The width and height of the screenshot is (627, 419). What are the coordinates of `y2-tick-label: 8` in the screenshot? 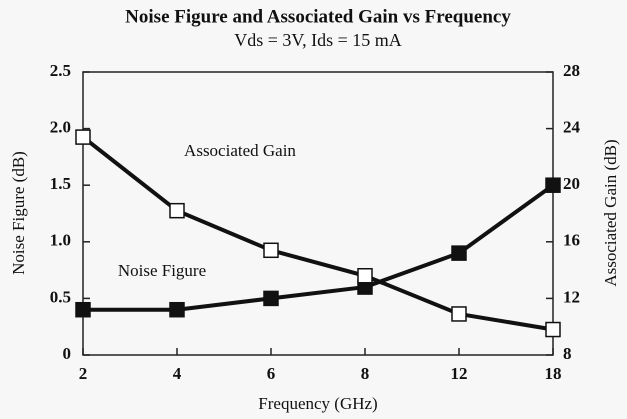 It's located at (567, 353).